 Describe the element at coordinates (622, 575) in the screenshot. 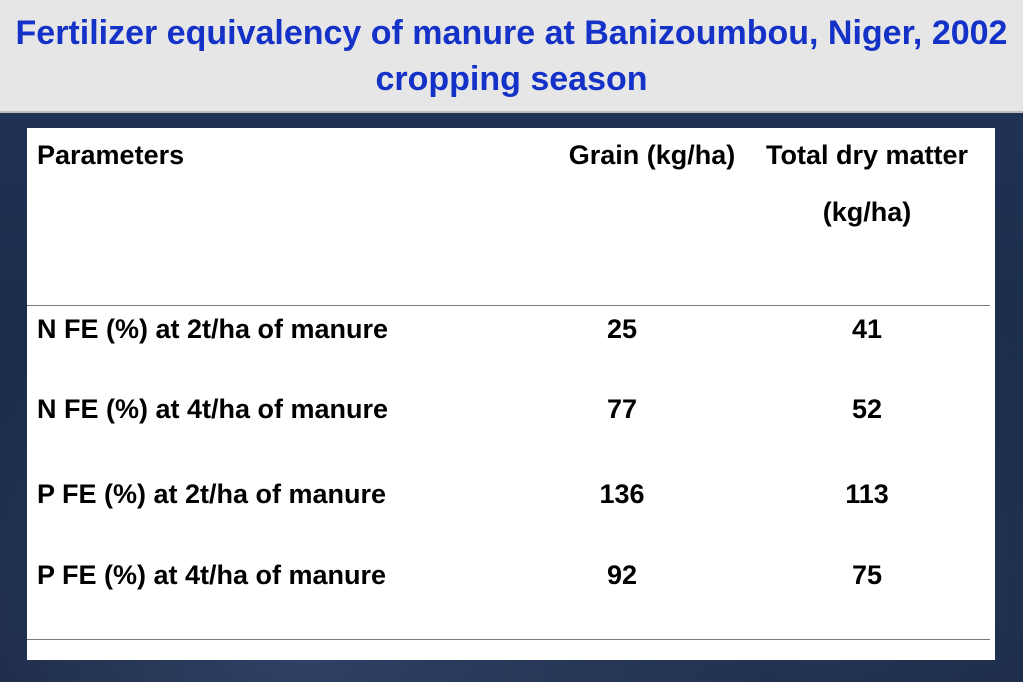

I see `row-grain: 92` at that location.